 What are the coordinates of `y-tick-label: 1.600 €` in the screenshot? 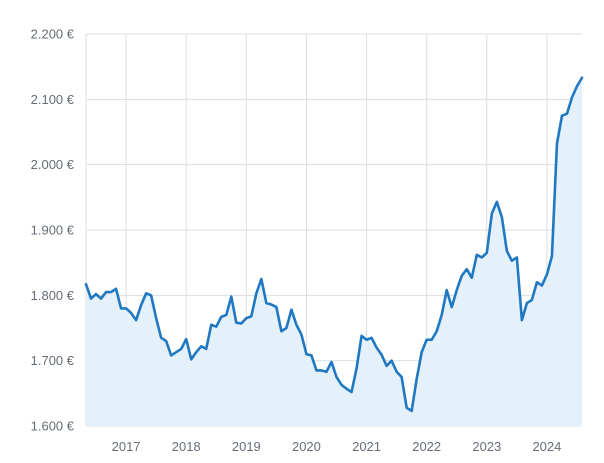 It's located at (53, 426).